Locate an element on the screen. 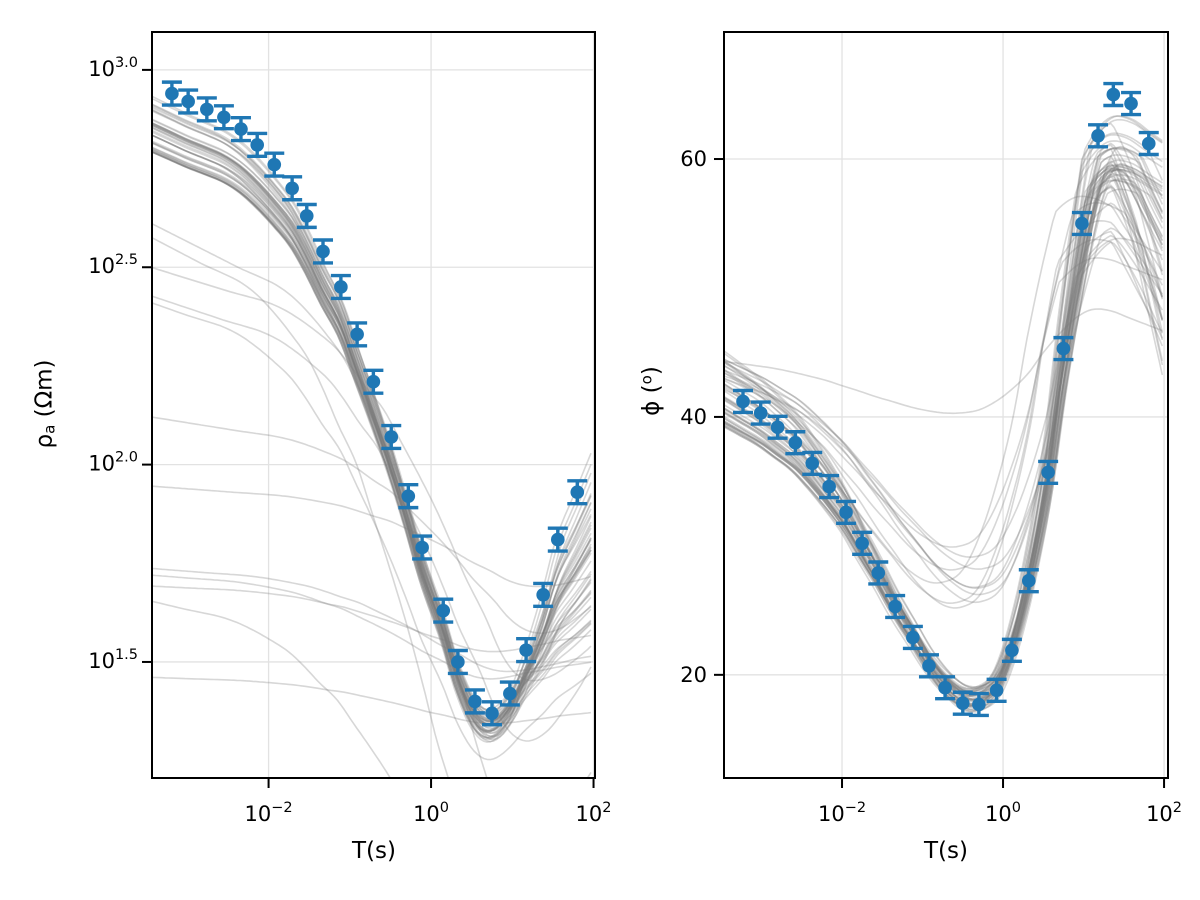 This screenshot has width=1200, height=900. right-x-axis-label: T(s) is located at coordinates (946, 851).